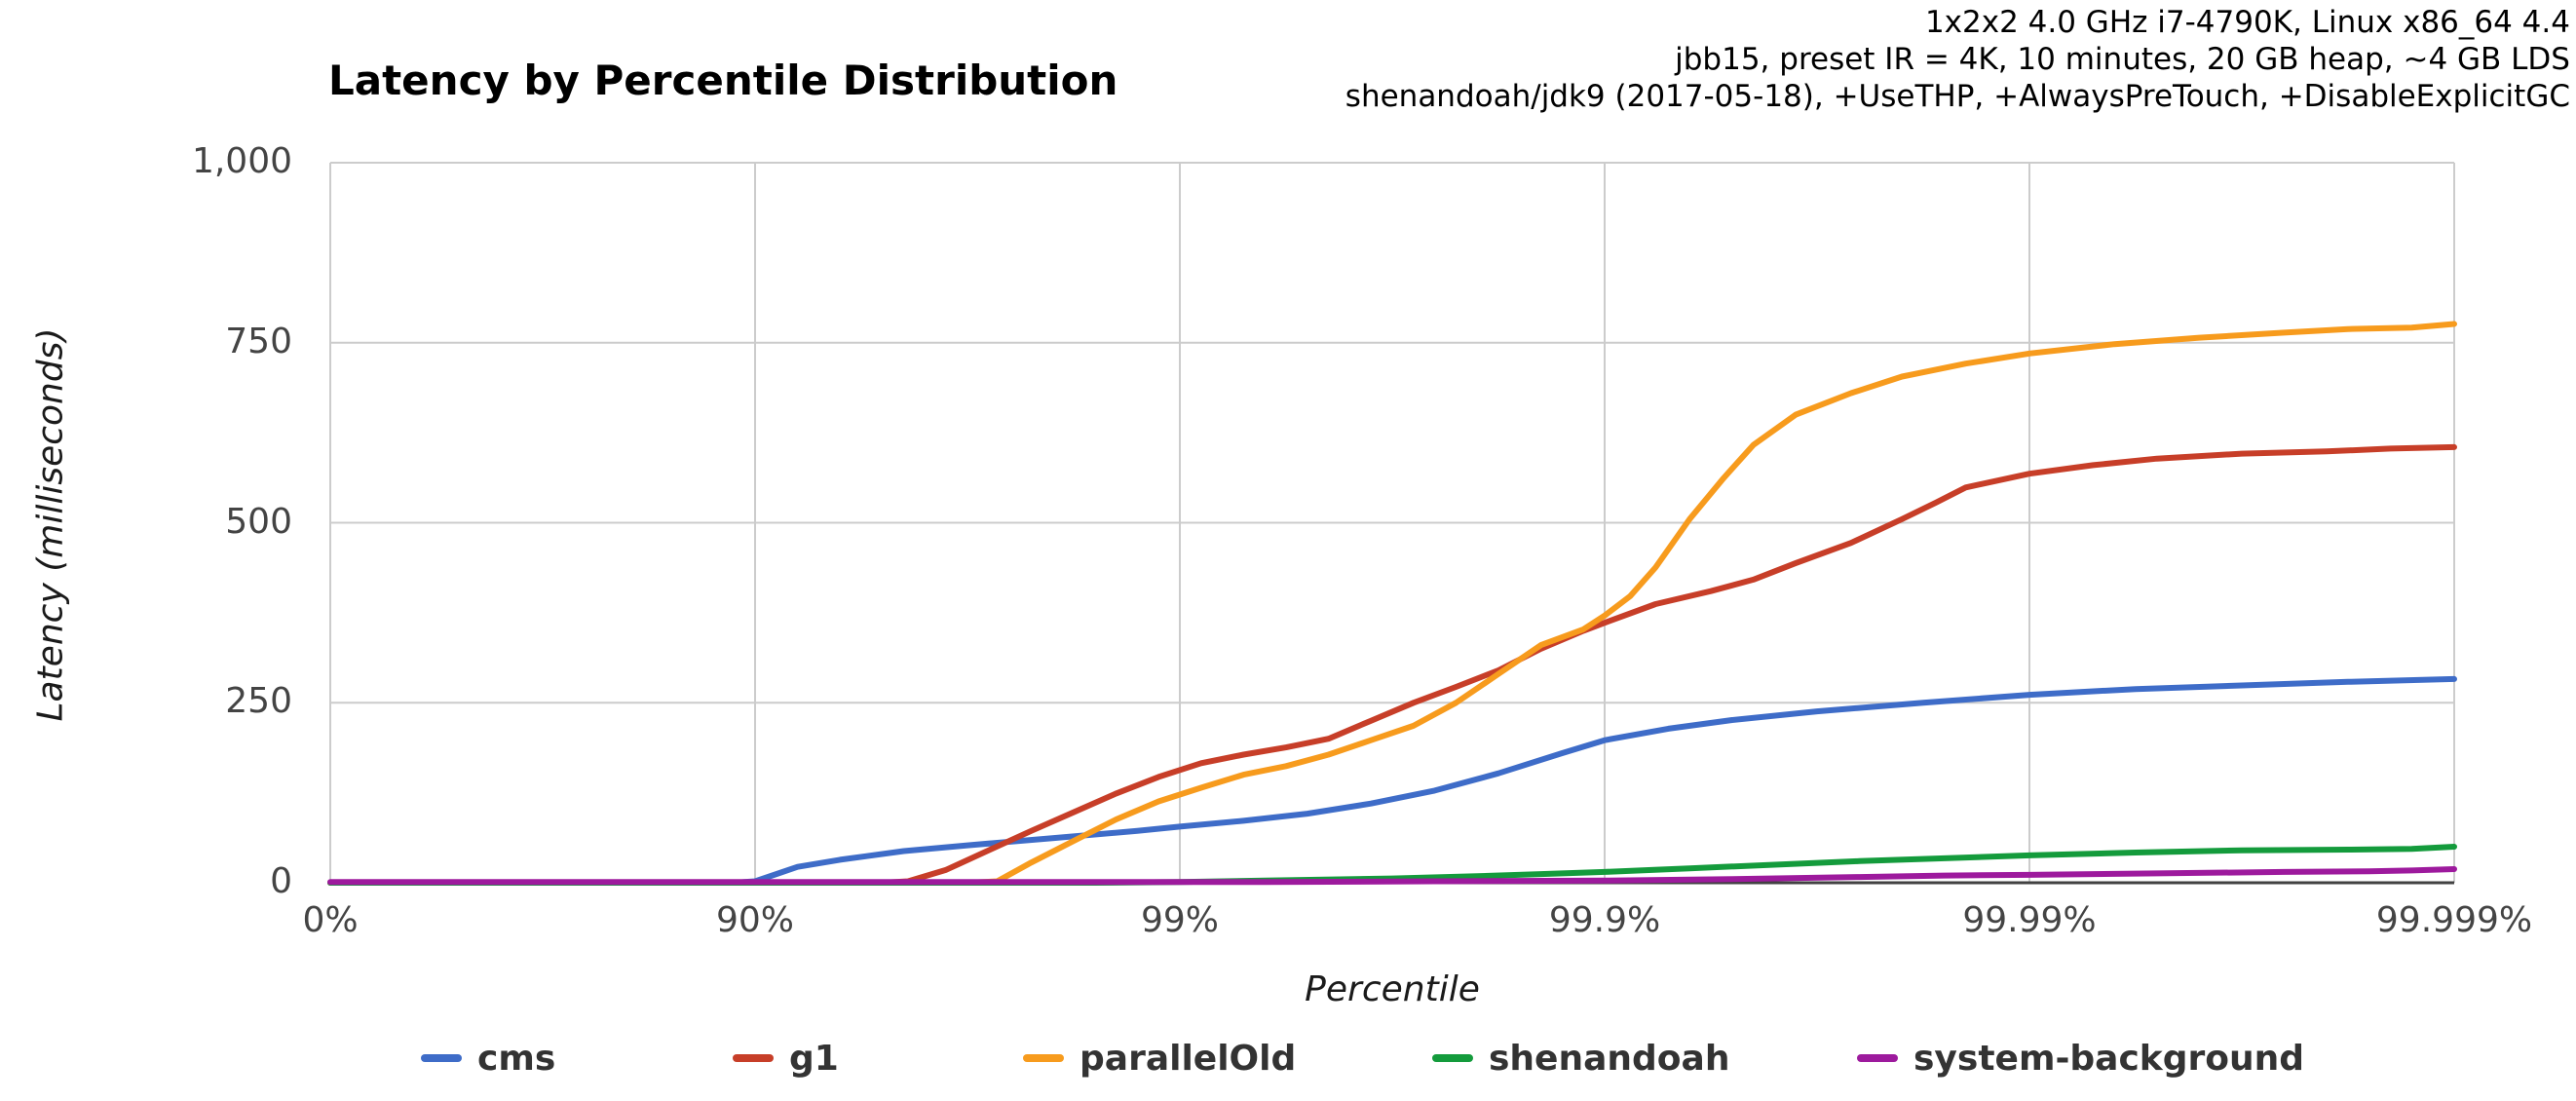 This screenshot has width=2576, height=1101. I want to click on legend-swatch-g1, so click(753, 1058).